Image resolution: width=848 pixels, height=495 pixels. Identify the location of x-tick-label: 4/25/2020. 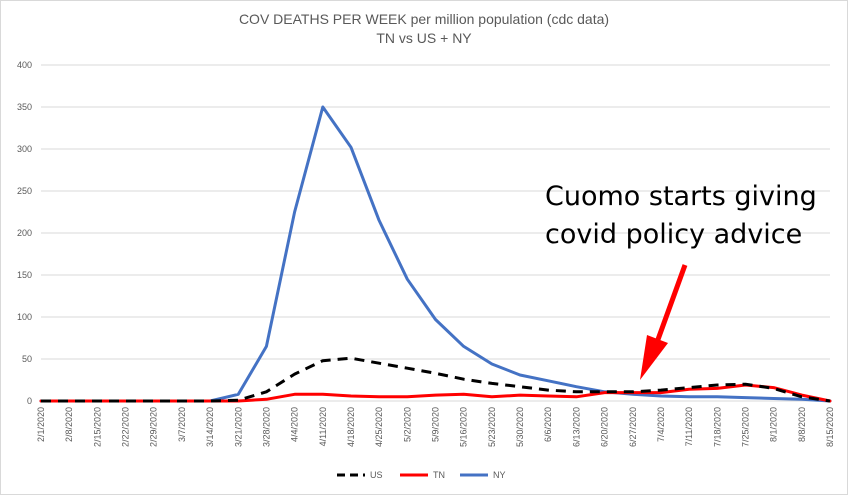
(379, 427).